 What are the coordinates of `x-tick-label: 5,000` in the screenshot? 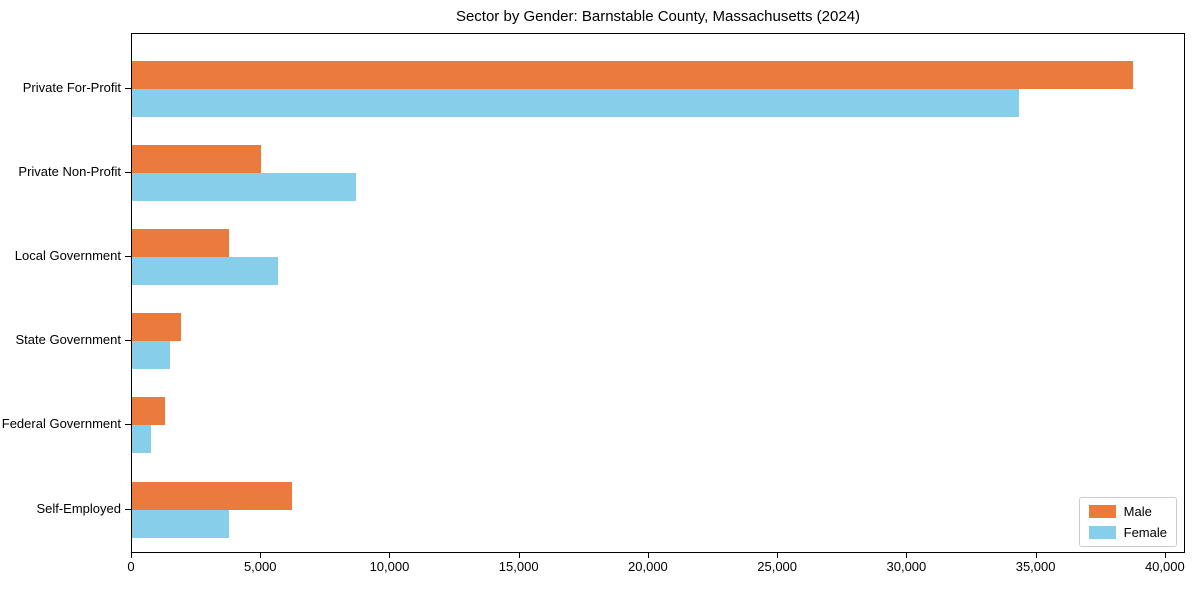 It's located at (260, 566).